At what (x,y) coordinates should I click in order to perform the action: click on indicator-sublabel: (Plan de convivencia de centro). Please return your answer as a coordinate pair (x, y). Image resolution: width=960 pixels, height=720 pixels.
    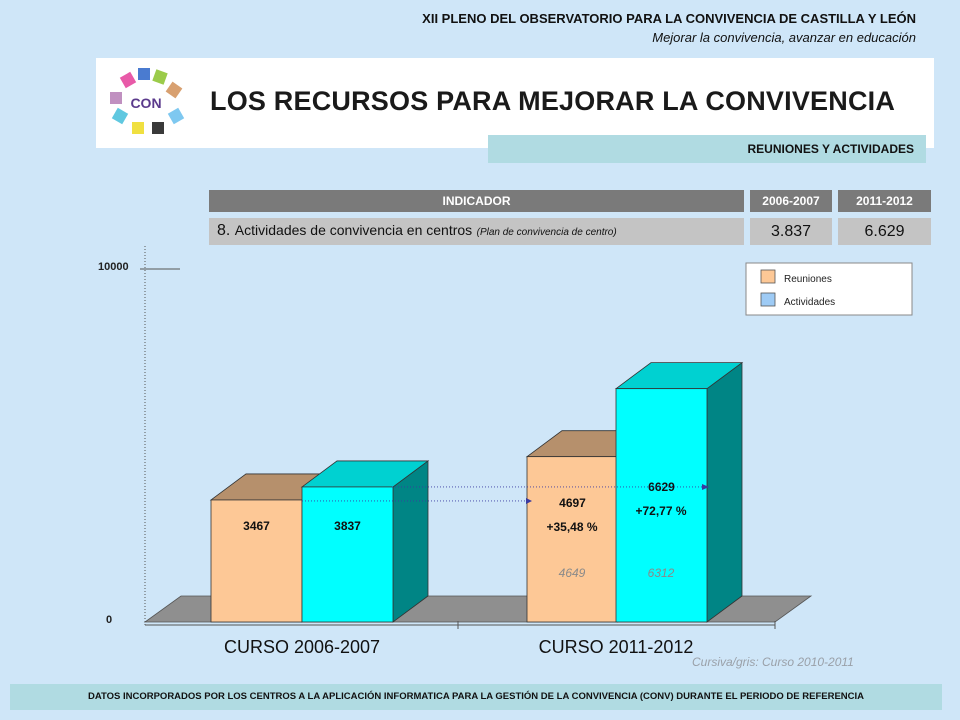
    Looking at the image, I should click on (546, 232).